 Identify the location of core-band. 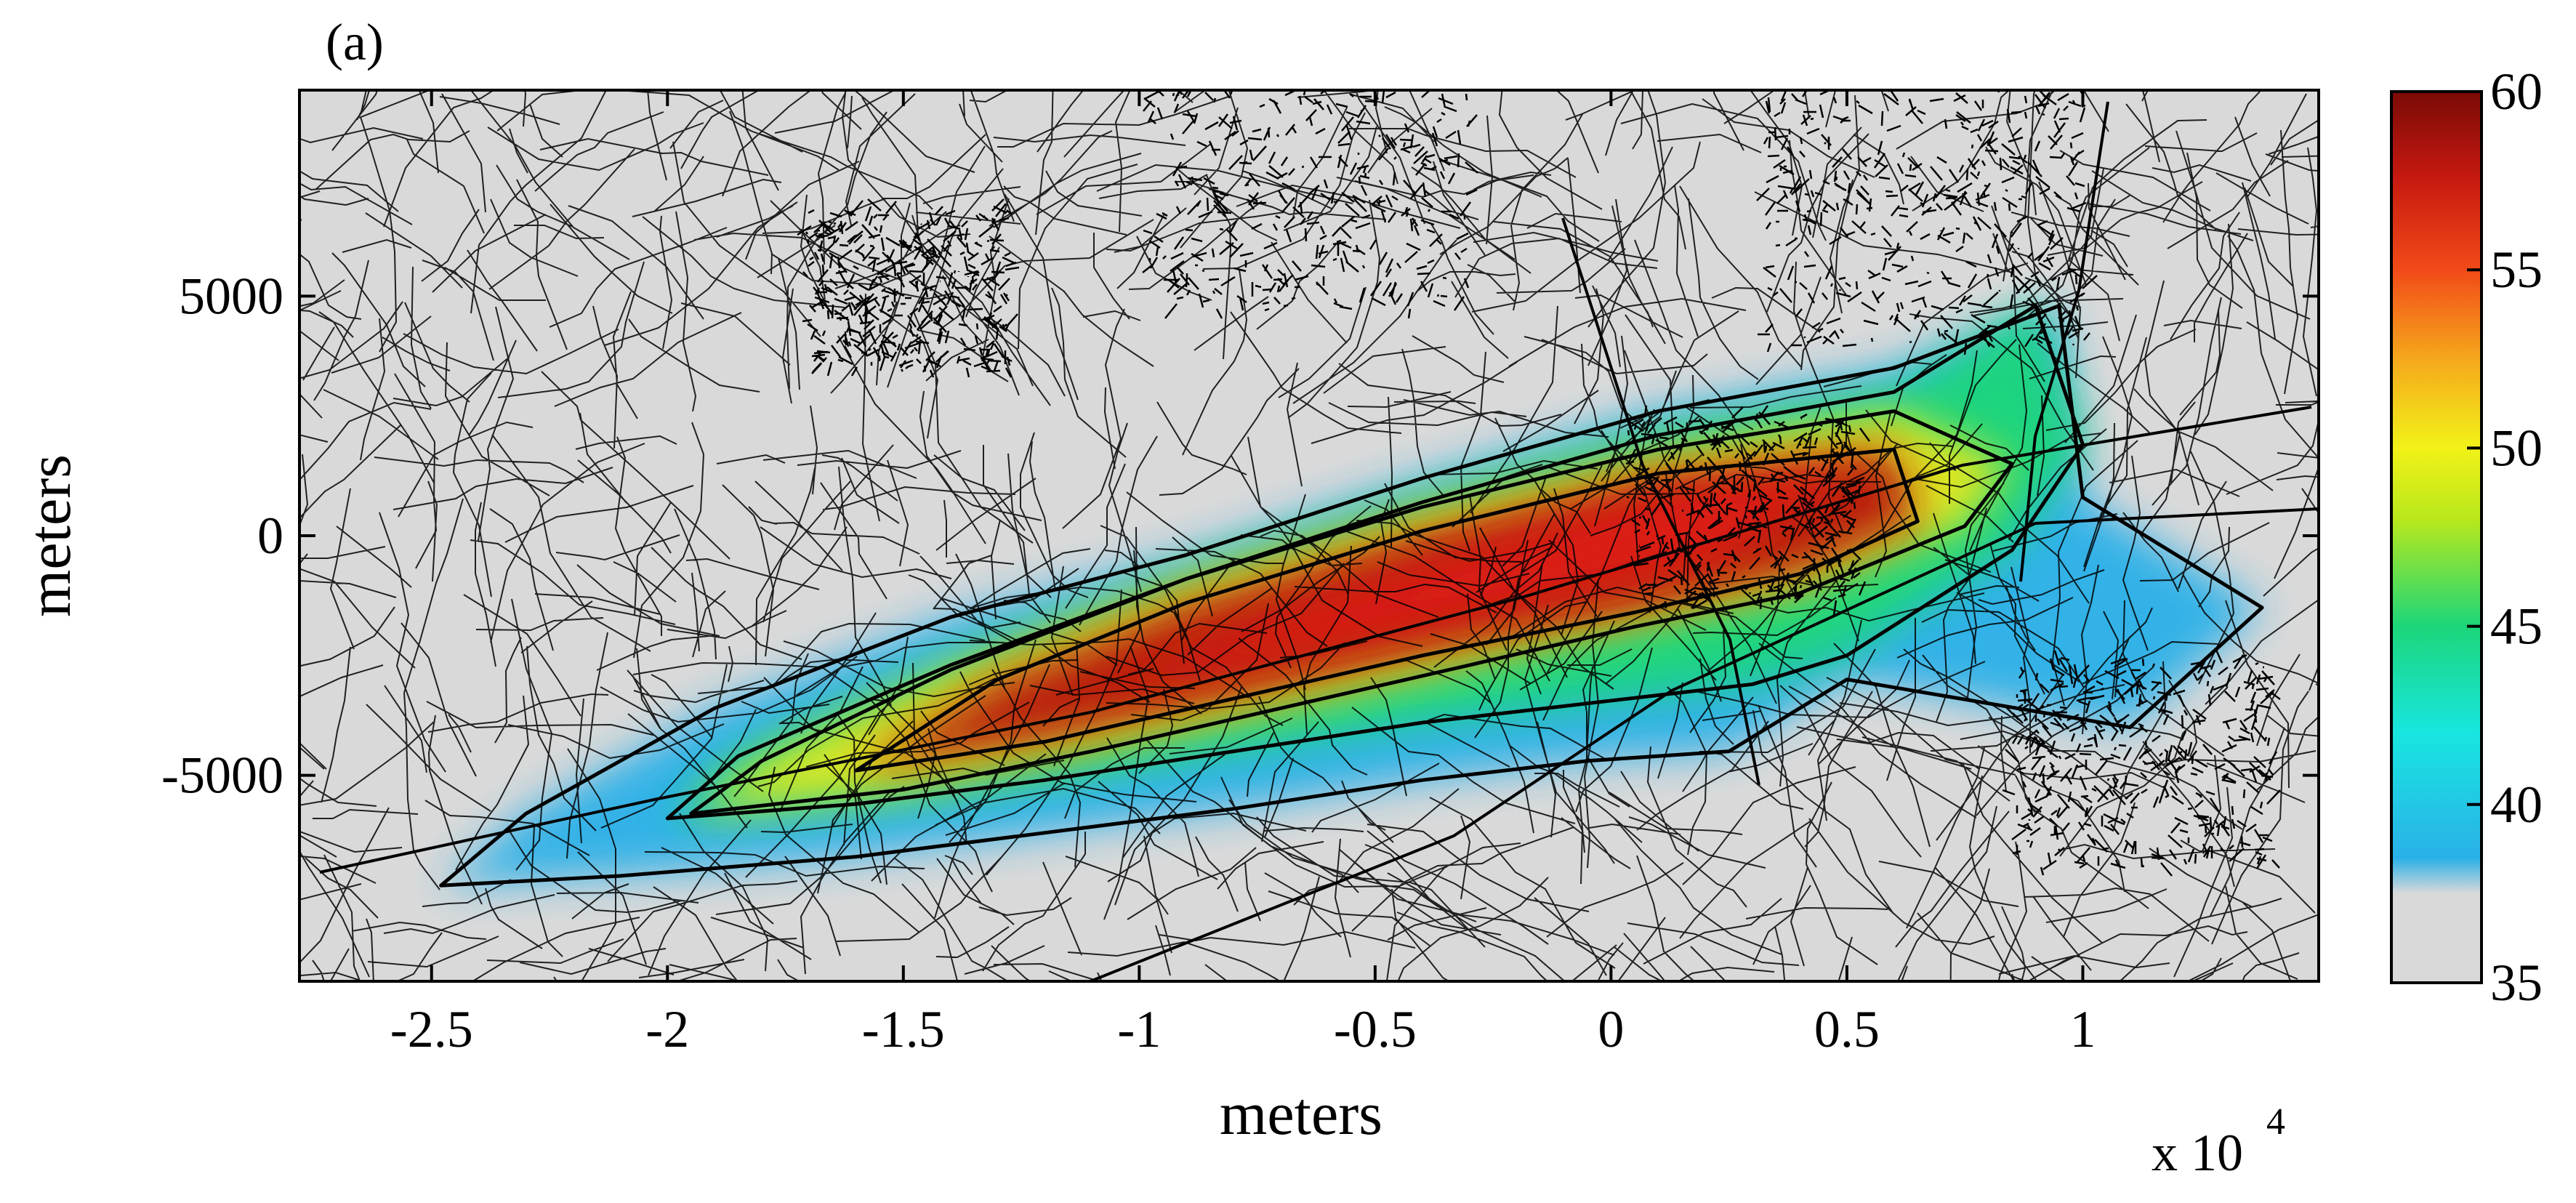
(1481, 579).